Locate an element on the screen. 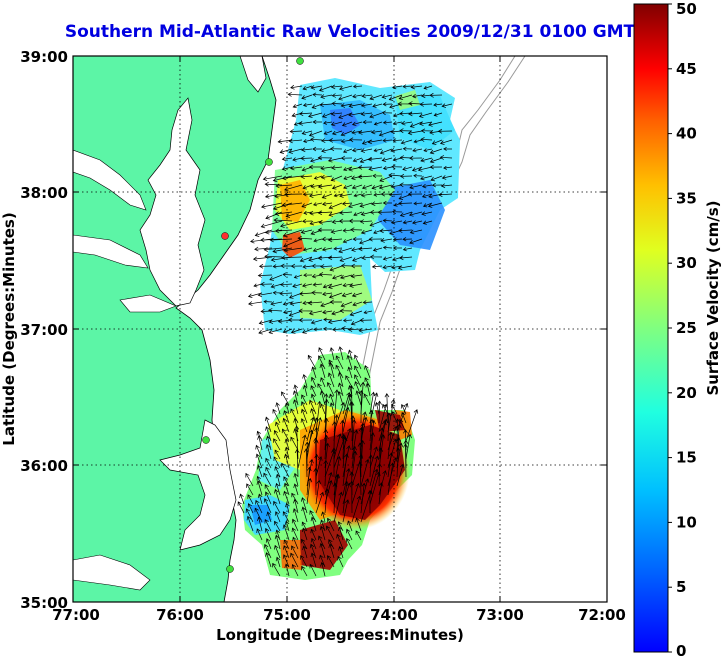 This screenshot has width=724, height=659. y-tick-label: 38:00 is located at coordinates (44, 193).